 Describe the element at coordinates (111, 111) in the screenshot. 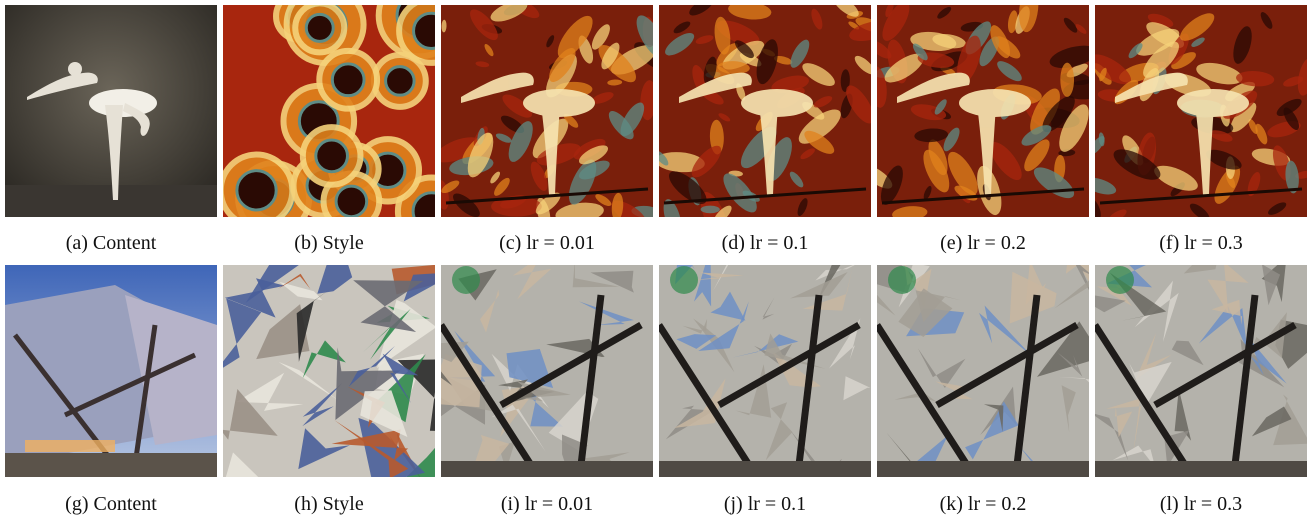

I see `image-a-content` at that location.